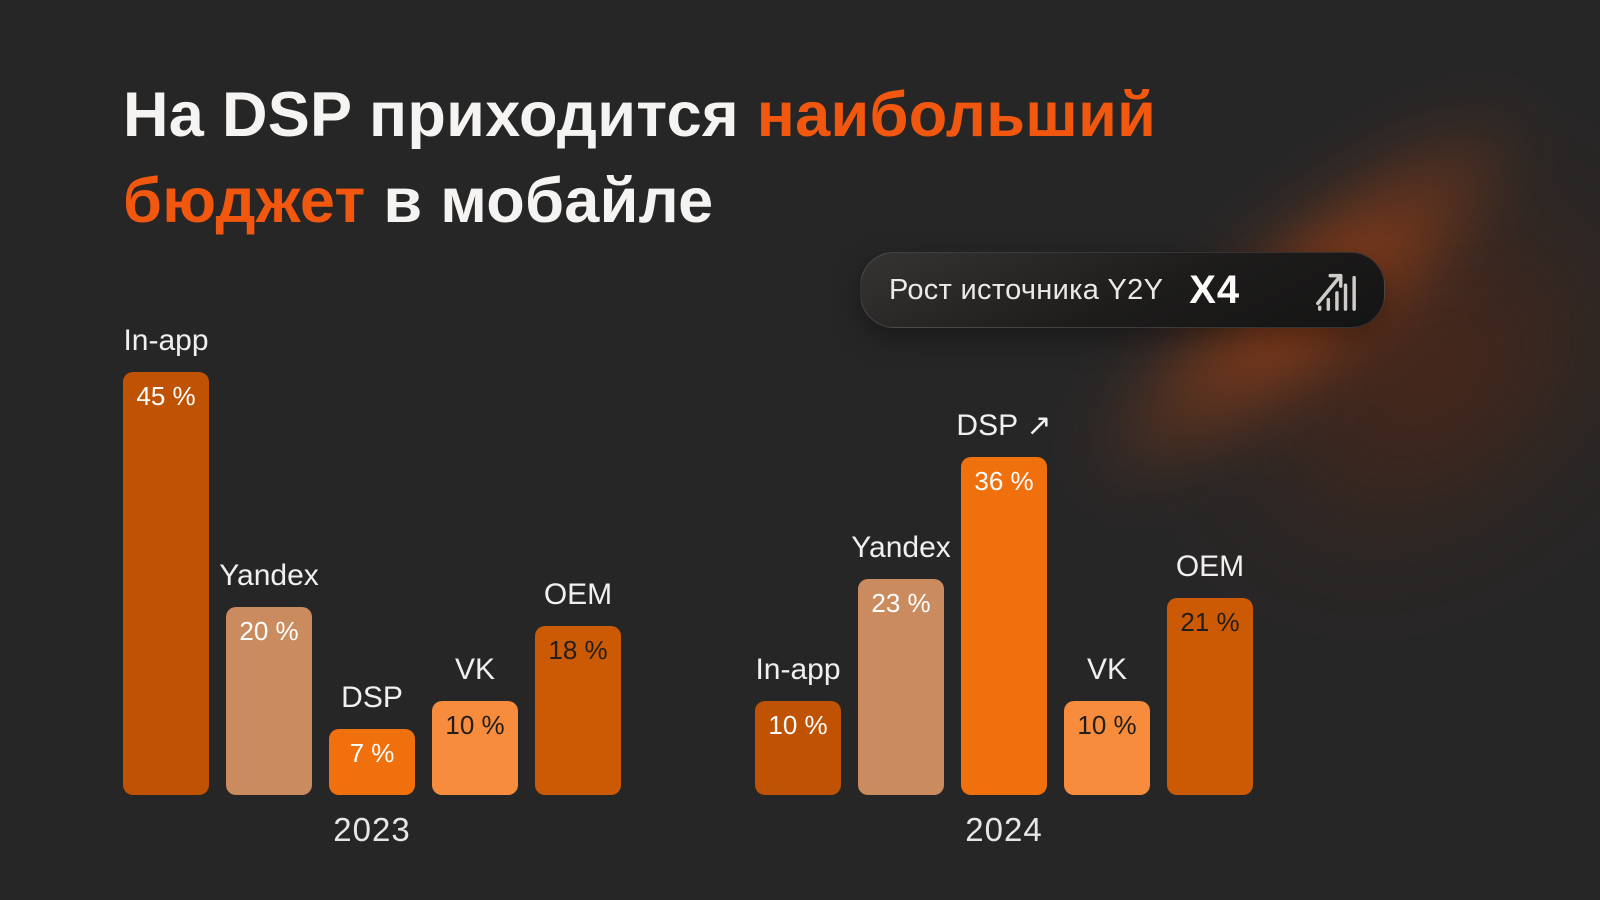 The height and width of the screenshot is (900, 1600). Describe the element at coordinates (475, 748) in the screenshot. I see `bar-vk-2023: 10 %` at that location.